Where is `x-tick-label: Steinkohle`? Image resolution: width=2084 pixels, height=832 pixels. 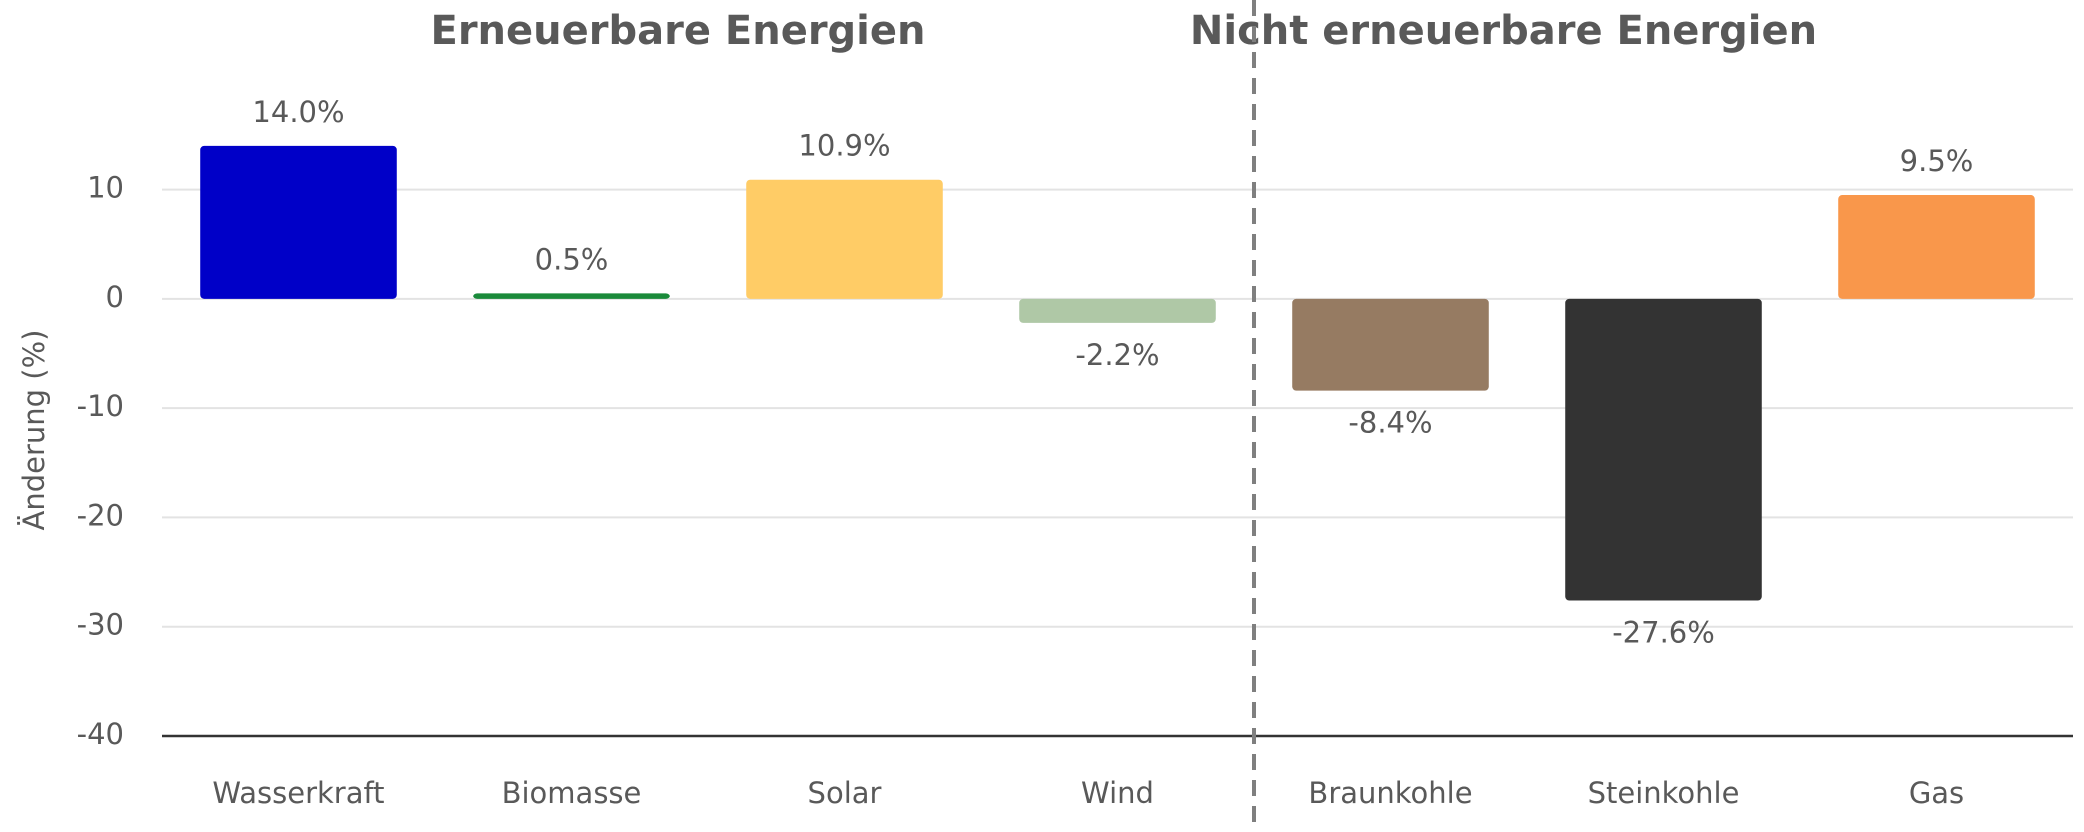
x-tick-label: Steinkohle is located at coordinates (1664, 793).